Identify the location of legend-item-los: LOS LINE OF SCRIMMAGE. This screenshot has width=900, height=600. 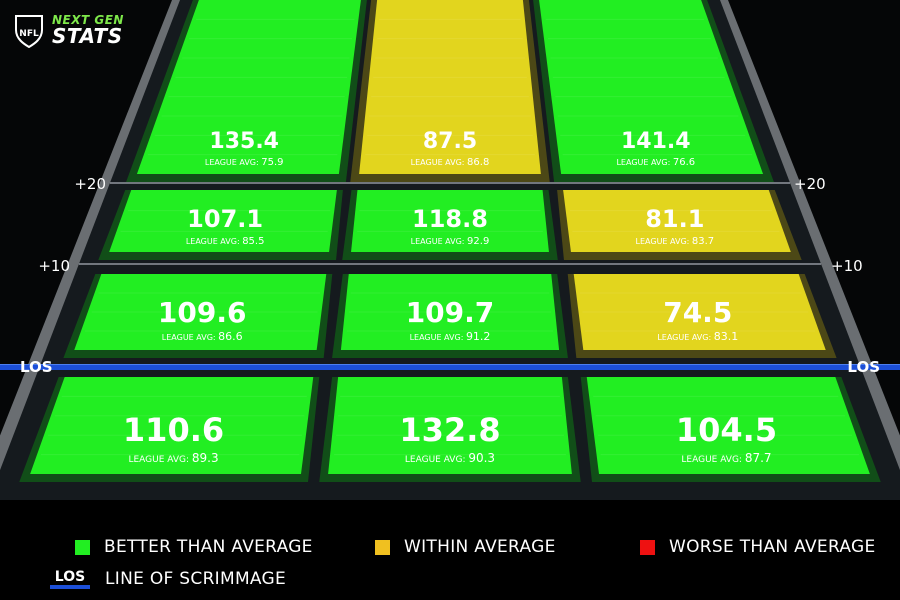
(168, 579).